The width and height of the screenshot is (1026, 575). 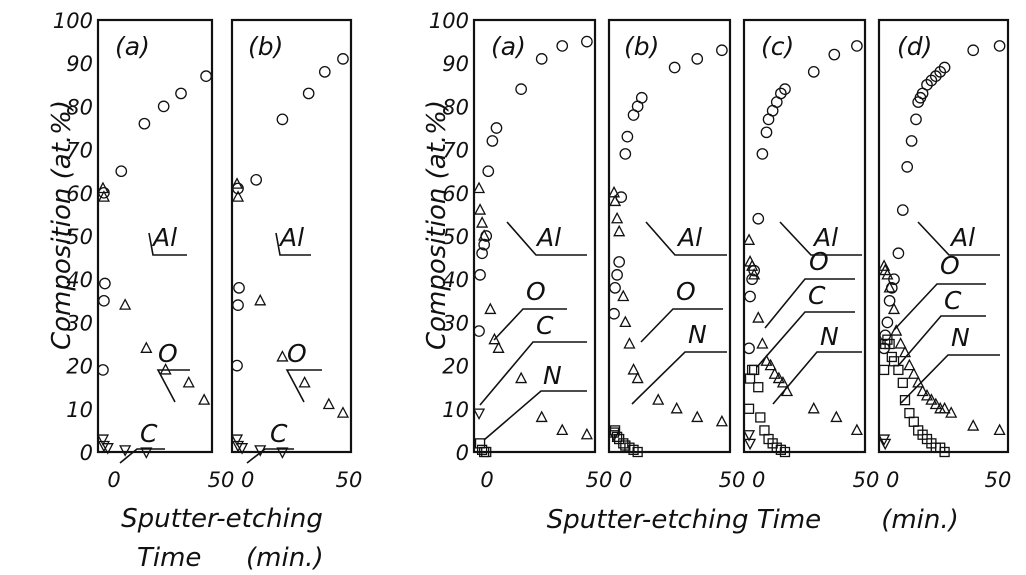 I want to click on panel-left-a: (a) Al O C, so click(x=155, y=241).